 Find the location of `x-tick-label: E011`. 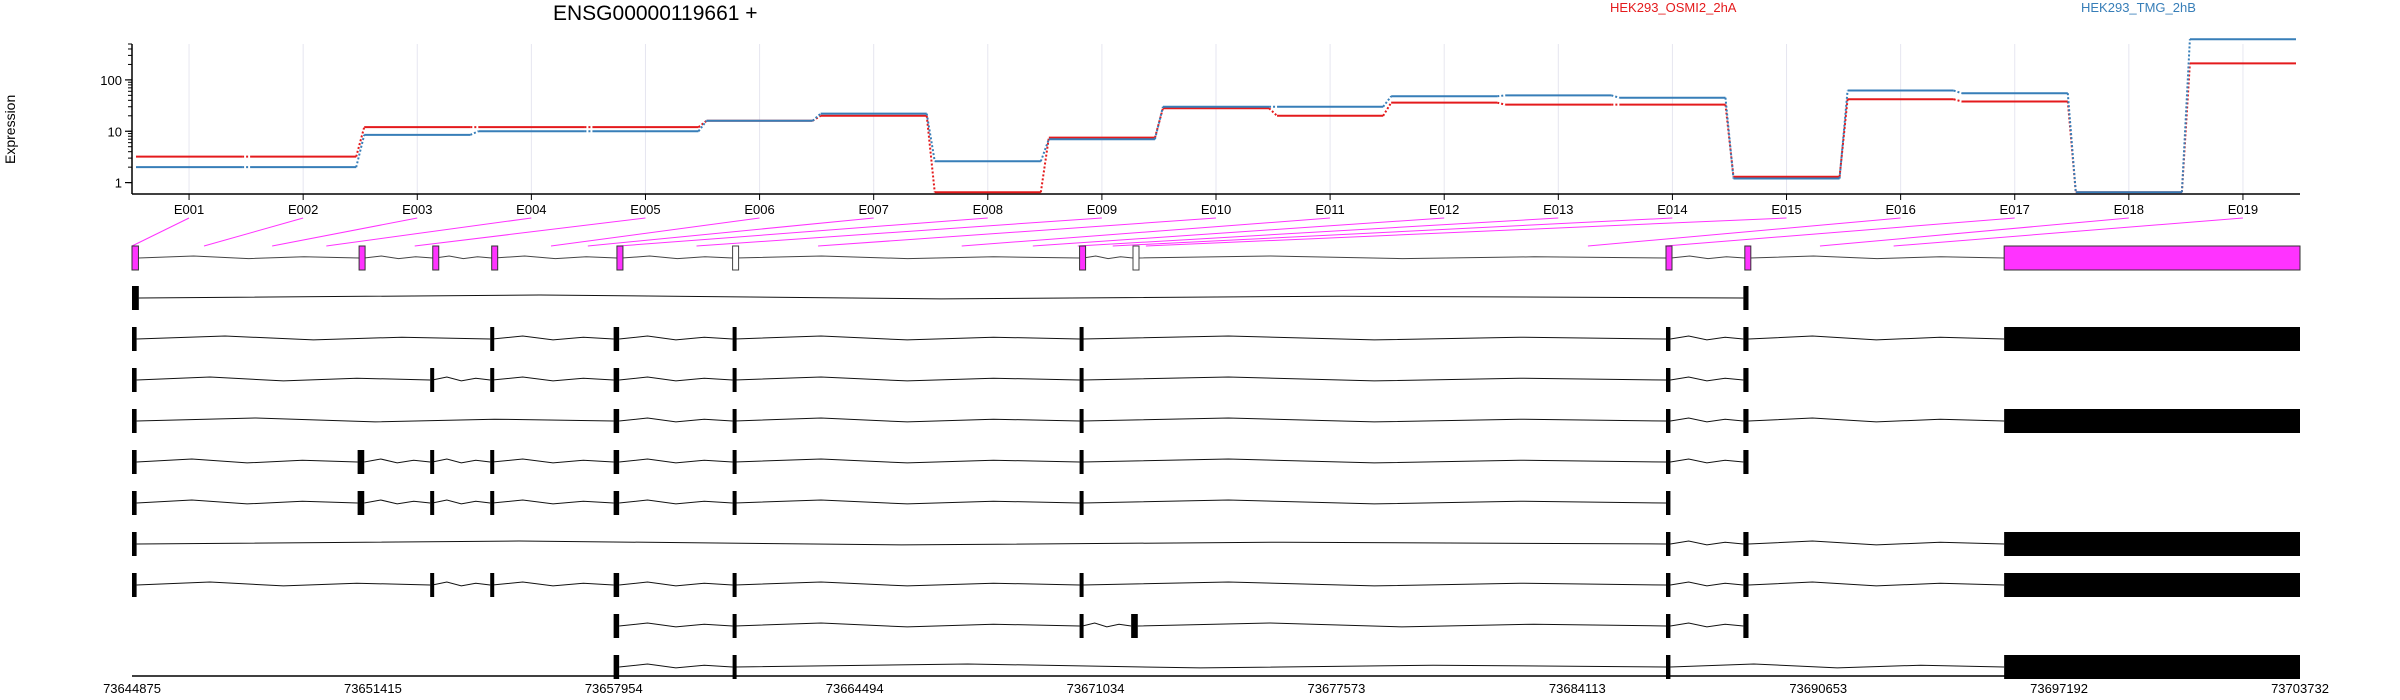

x-tick-label: E011 is located at coordinates (1329, 209).